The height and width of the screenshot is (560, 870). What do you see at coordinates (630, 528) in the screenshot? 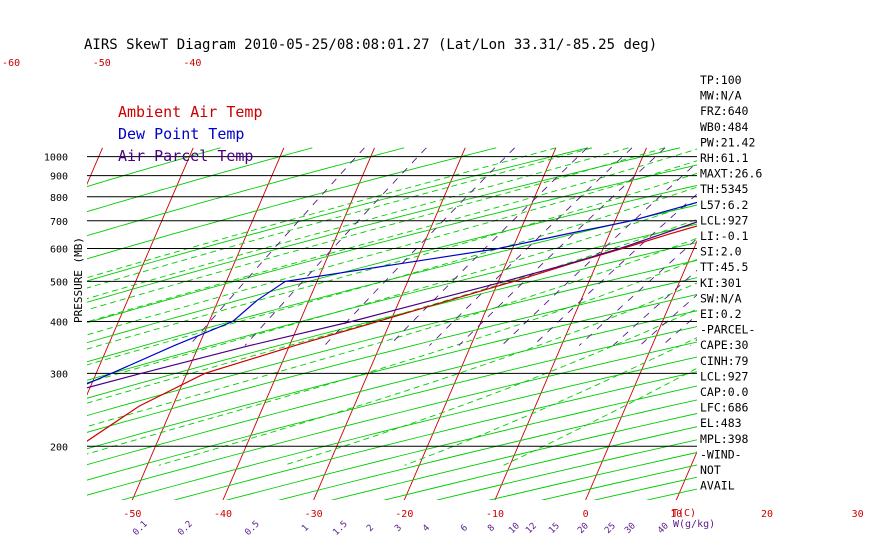
I see `mixing-ratio-tick-label: 30` at bounding box center [630, 528].